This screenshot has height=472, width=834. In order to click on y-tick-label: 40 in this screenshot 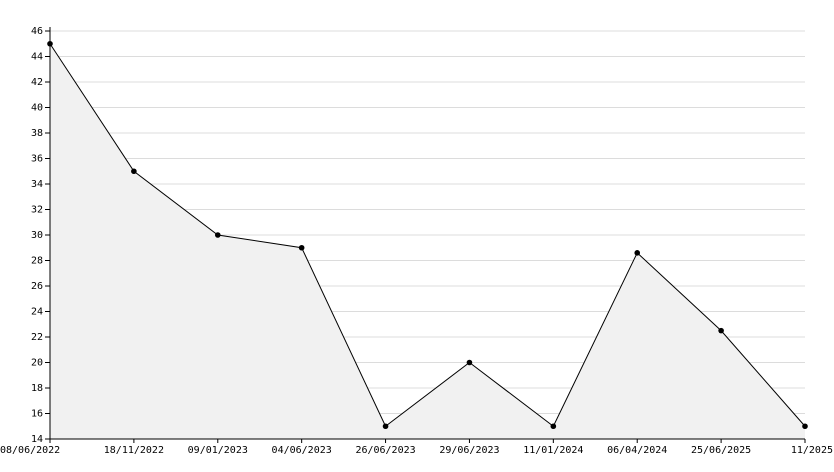, I will do `click(37, 108)`.